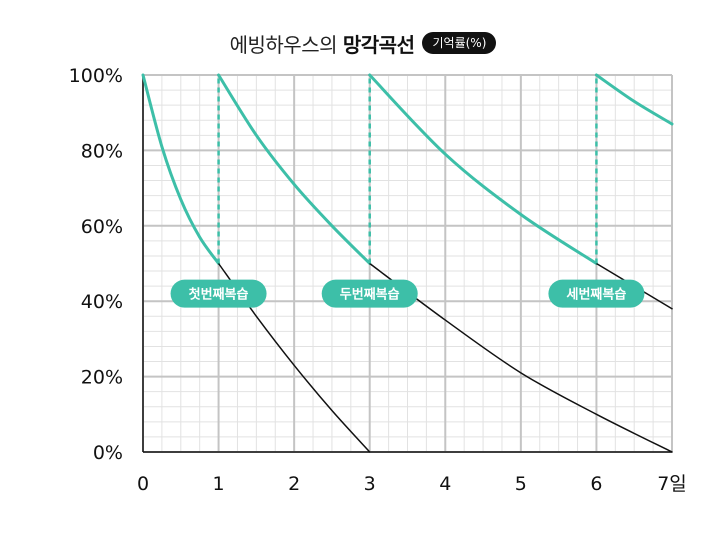  What do you see at coordinates (294, 484) in the screenshot?
I see `x-tick-label: 2` at bounding box center [294, 484].